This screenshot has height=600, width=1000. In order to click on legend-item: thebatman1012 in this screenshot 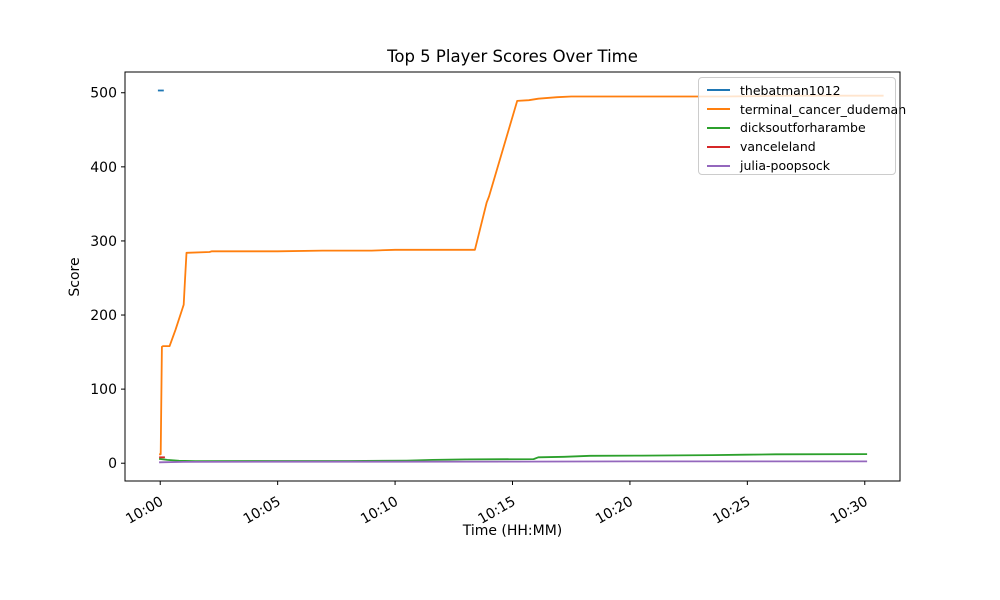, I will do `click(799, 90)`.